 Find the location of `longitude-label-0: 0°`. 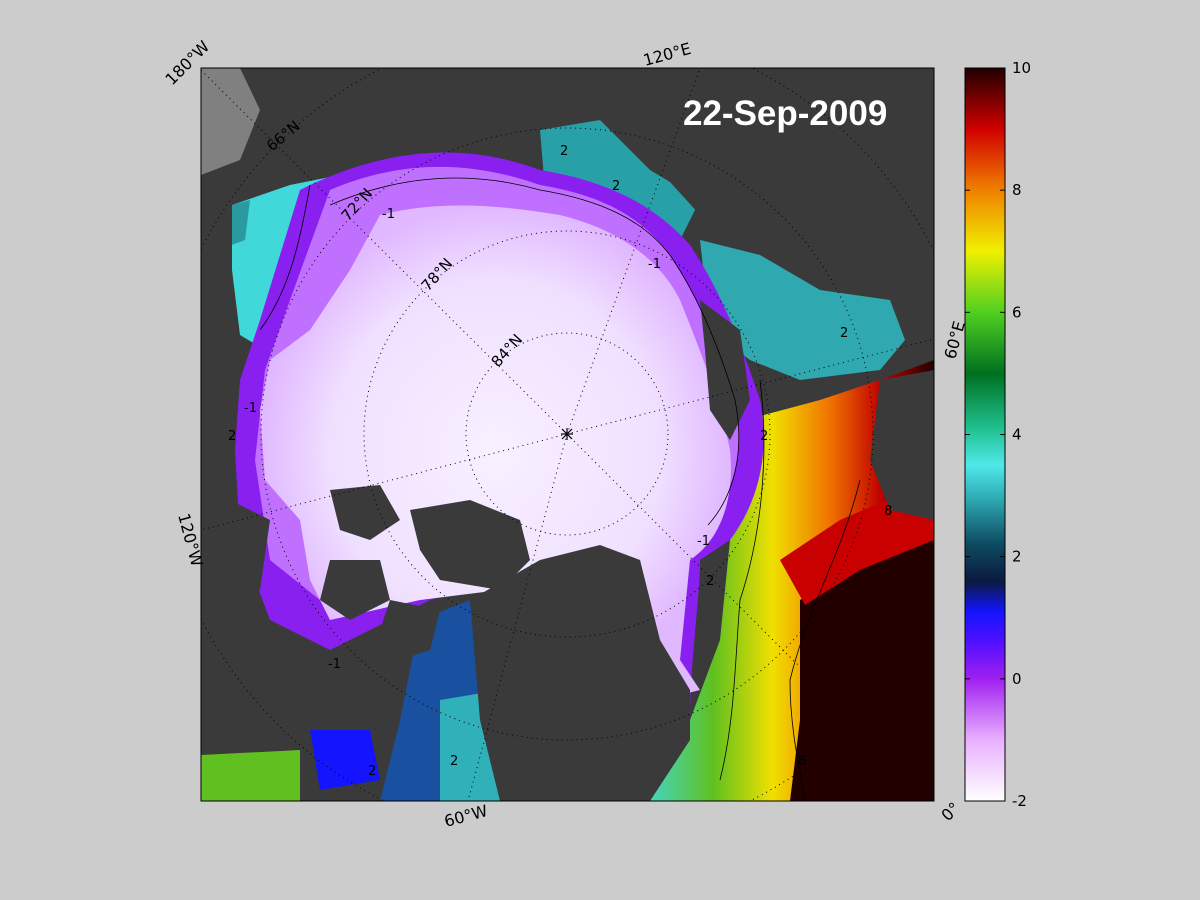

longitude-label-0: 0° is located at coordinates (950, 812).